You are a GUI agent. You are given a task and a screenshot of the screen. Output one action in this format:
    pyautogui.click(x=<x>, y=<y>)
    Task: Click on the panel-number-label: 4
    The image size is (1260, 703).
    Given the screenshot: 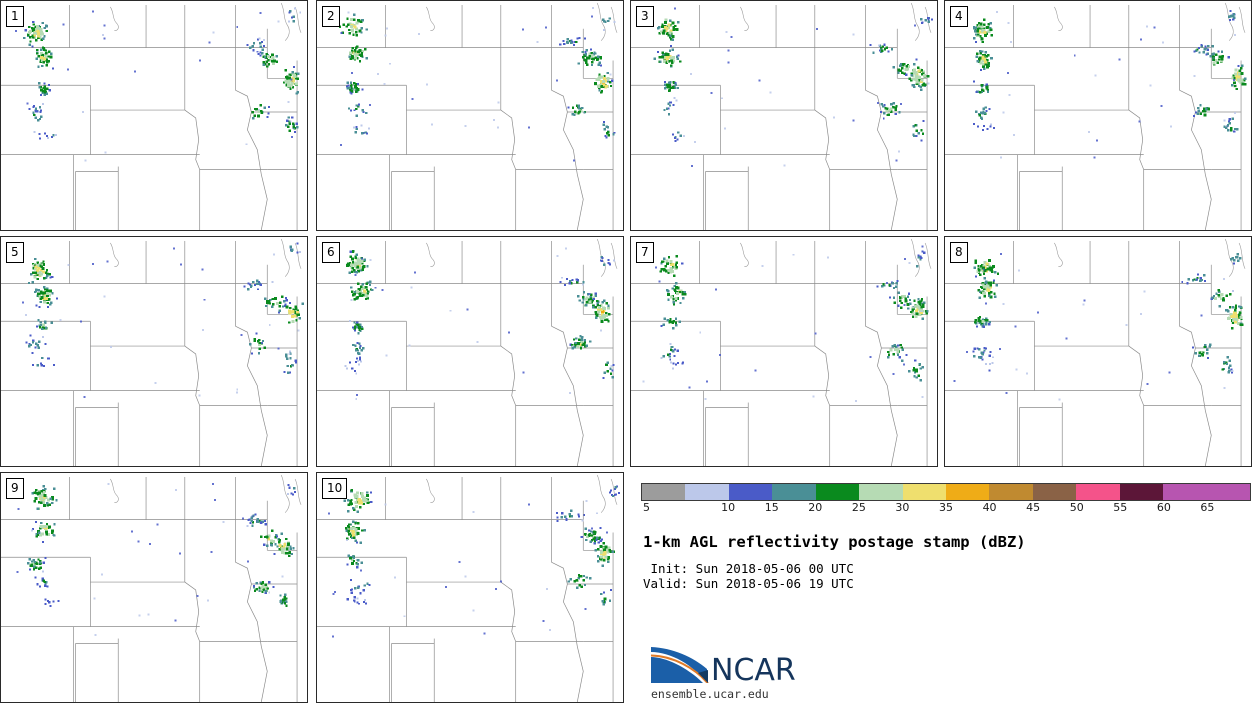 What is the action you would take?
    pyautogui.click(x=959, y=16)
    